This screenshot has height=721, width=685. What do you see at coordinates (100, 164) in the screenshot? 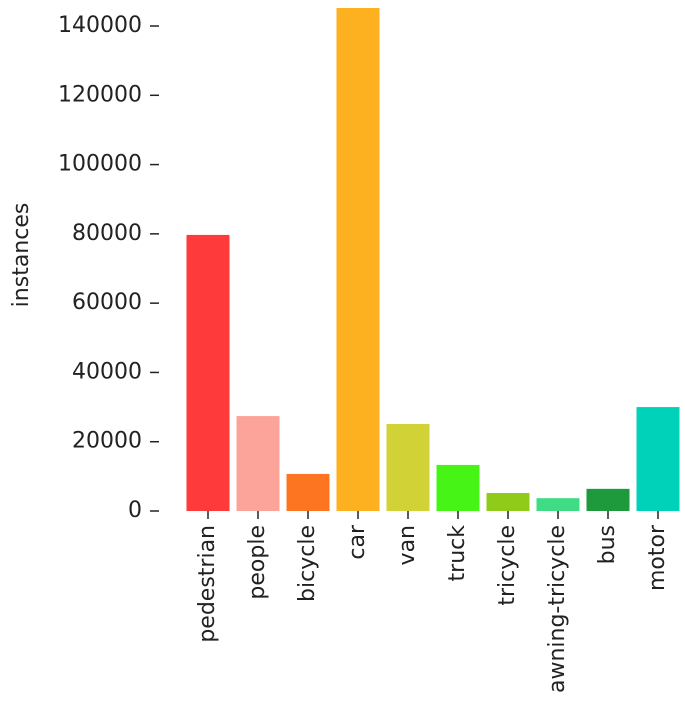
I see `y-tick-label: 100000` at bounding box center [100, 164].